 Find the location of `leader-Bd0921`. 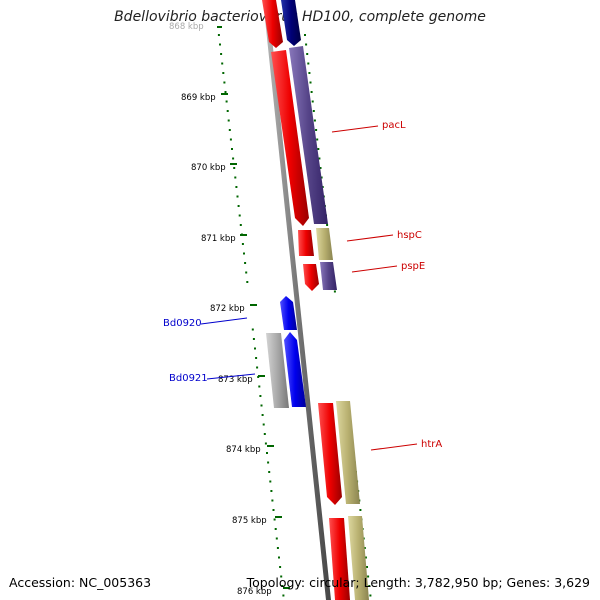

leader-Bd0921 is located at coordinates (231, 376).